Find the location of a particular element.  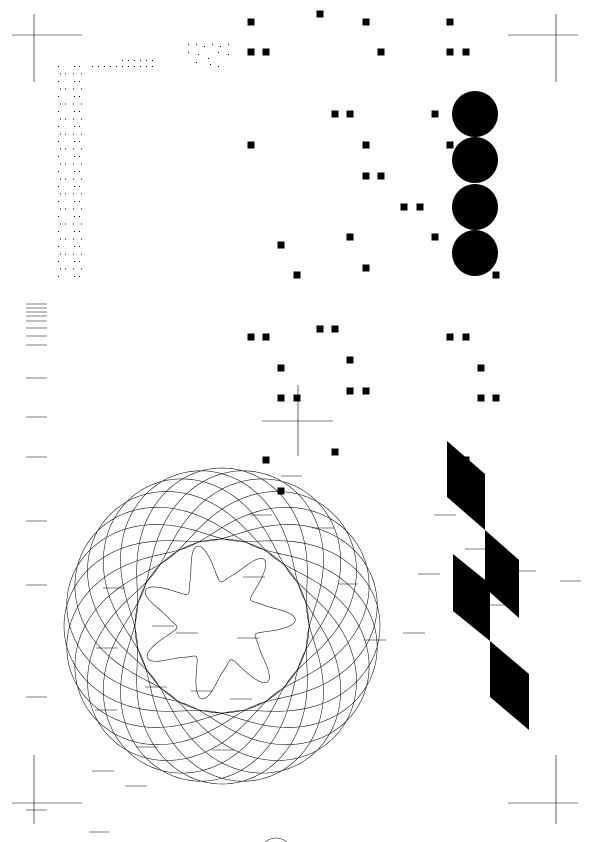

wavy-star-outline is located at coordinates (220, 622).